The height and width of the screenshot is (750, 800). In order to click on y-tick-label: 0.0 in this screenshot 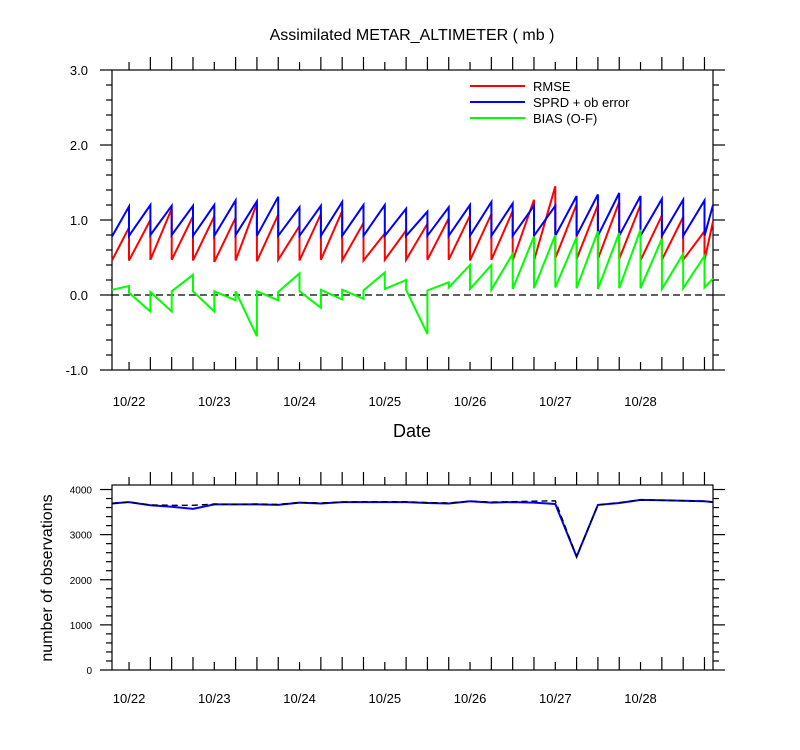, I will do `click(79, 295)`.